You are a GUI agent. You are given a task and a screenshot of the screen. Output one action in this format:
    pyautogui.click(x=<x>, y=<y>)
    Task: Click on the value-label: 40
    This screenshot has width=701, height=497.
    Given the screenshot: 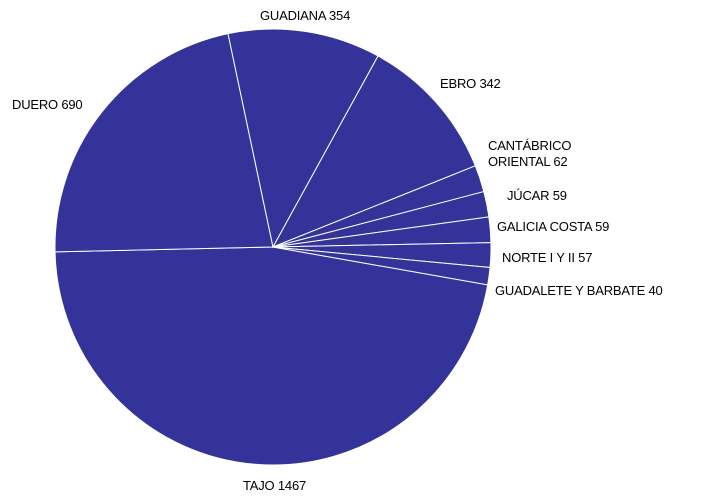 What is the action you would take?
    pyautogui.click(x=655, y=290)
    